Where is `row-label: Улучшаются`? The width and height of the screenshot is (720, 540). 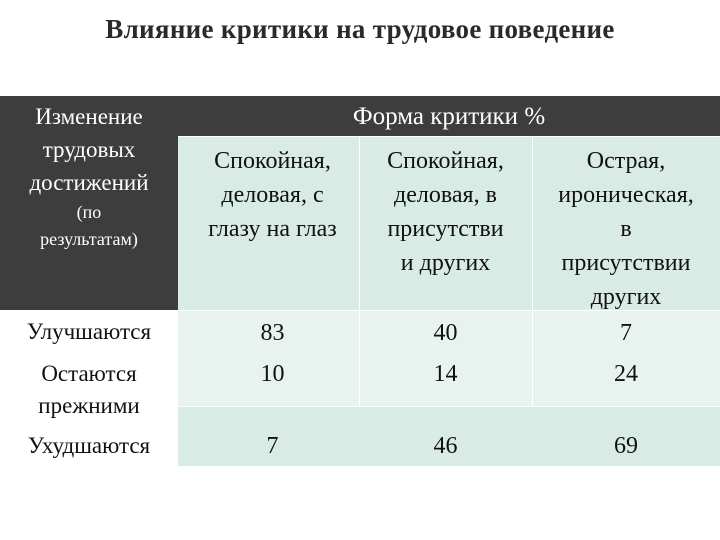 row-label: Улучшаются is located at coordinates (89, 332).